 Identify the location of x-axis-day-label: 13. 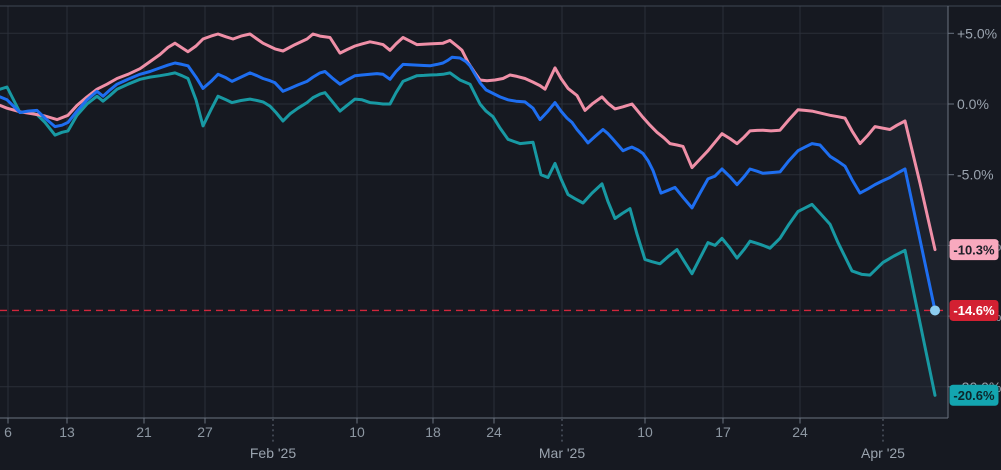
(67, 432).